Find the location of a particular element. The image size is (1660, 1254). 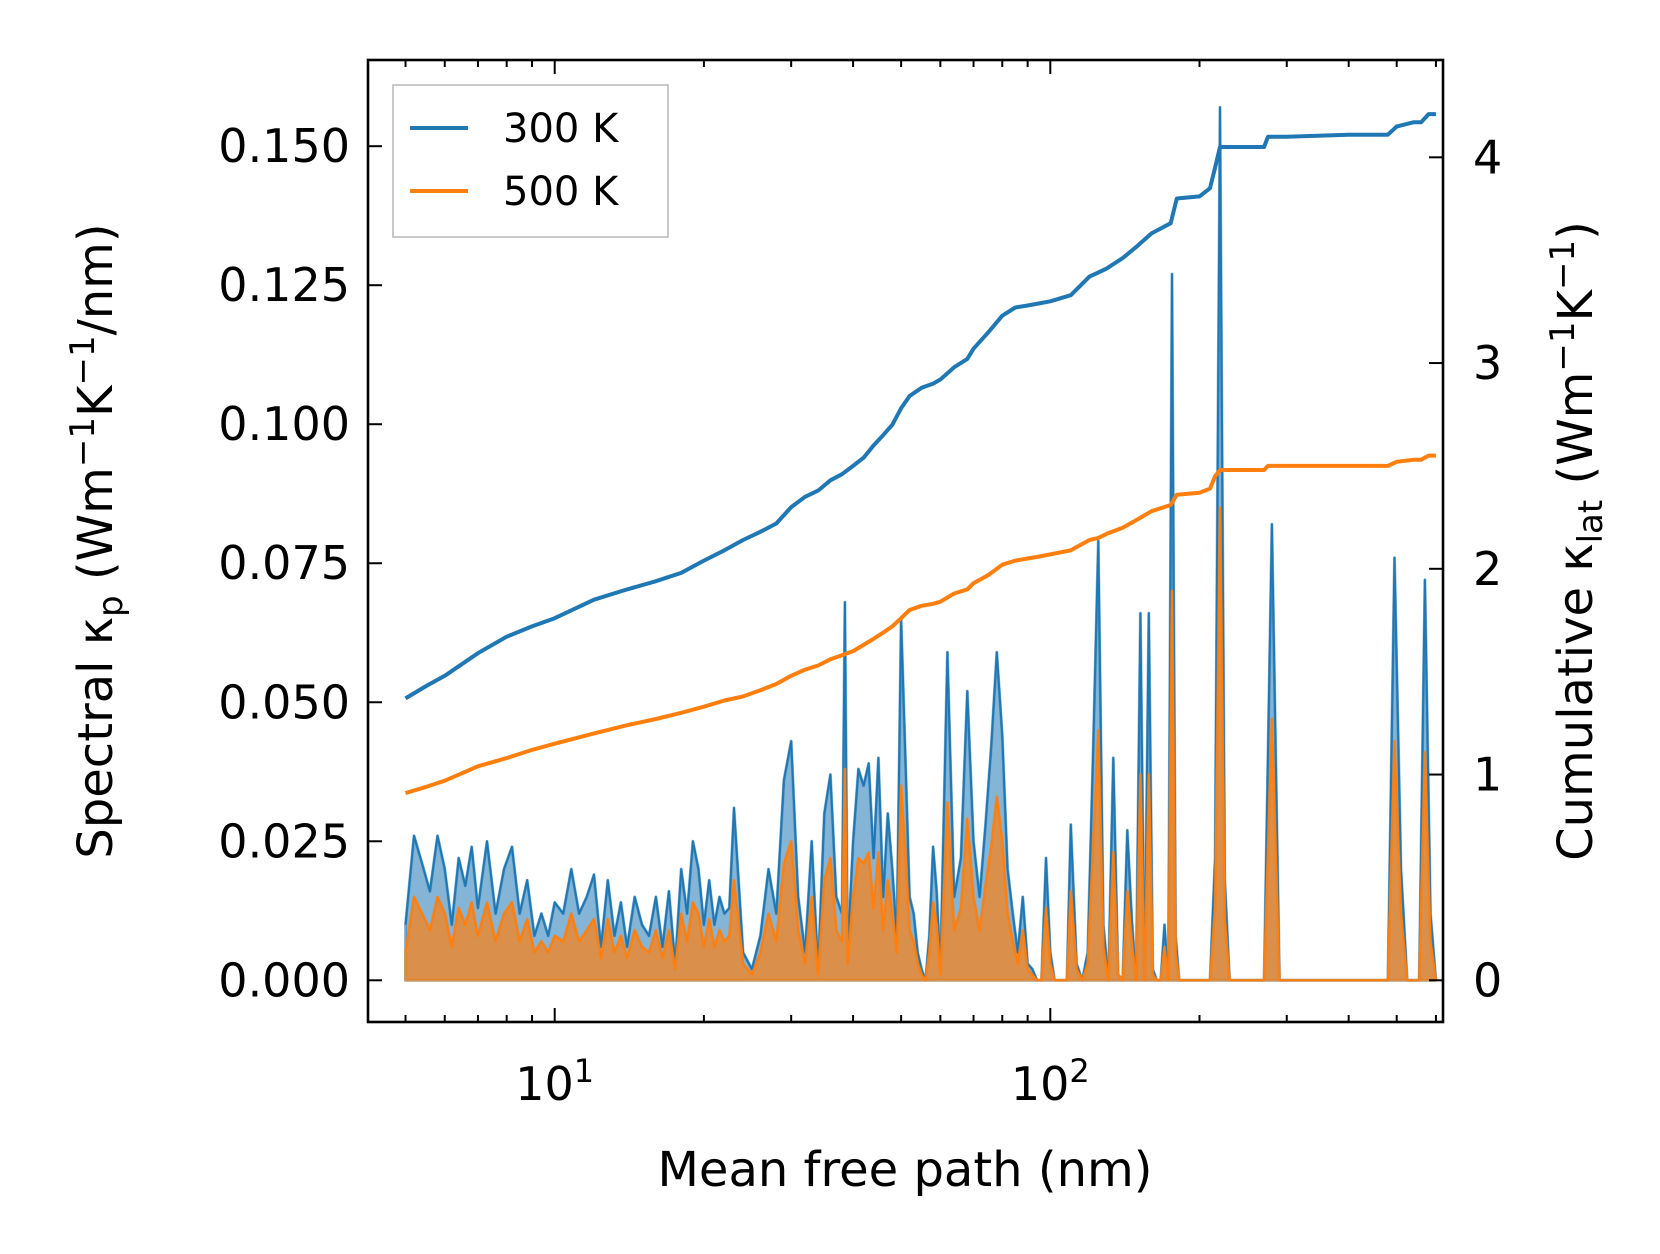

x-tick-label: 10¹ is located at coordinates (554, 1081).